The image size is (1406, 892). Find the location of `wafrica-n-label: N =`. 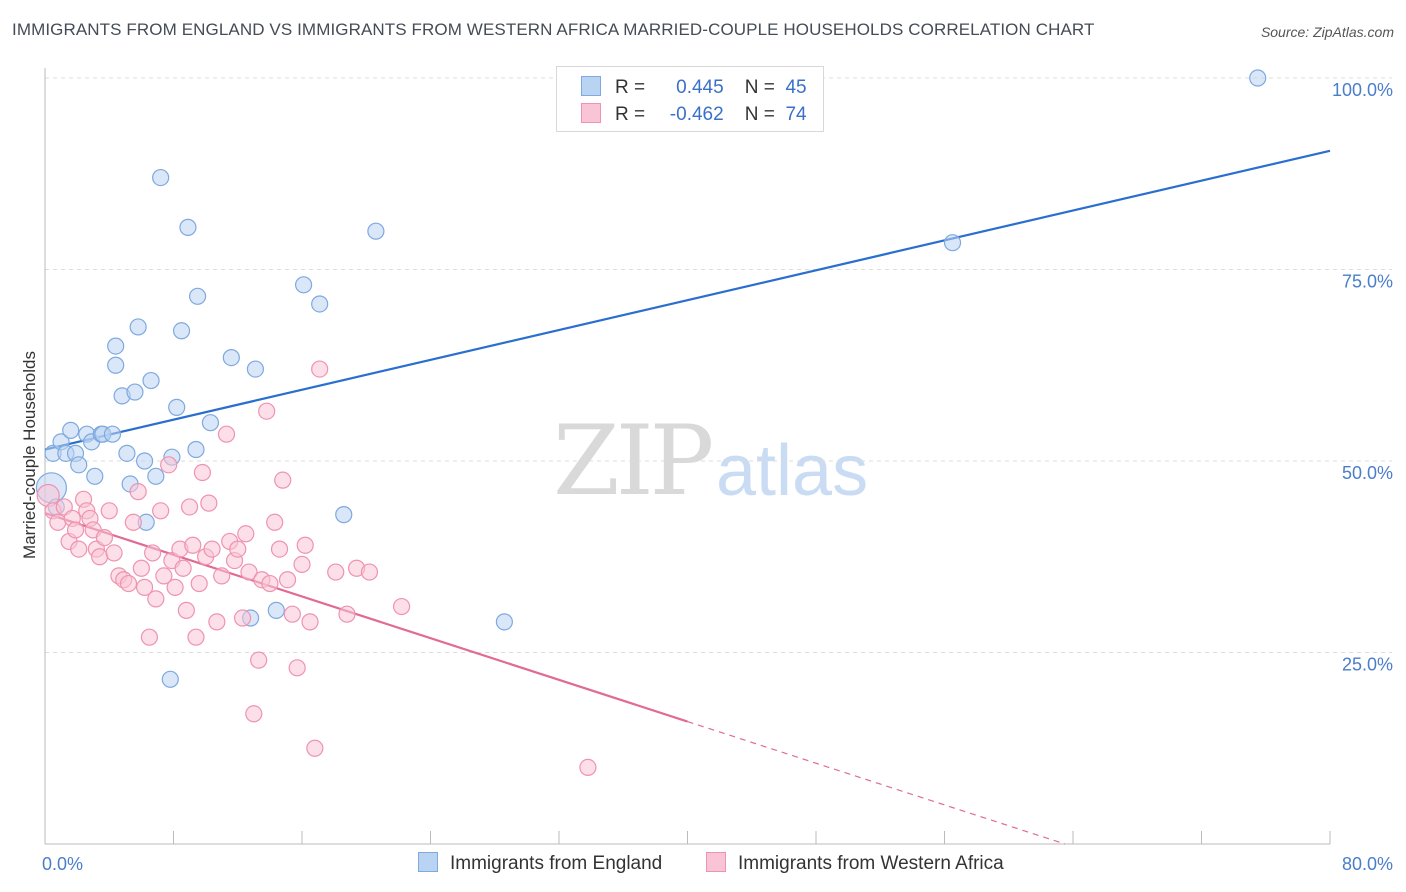

wafrica-n-label: N = is located at coordinates (759, 114).